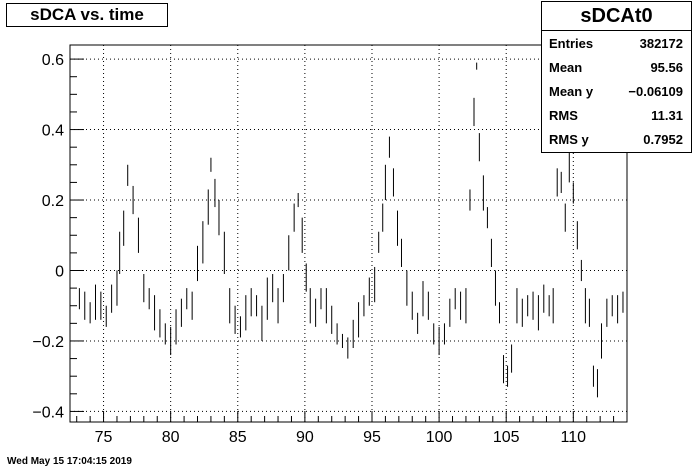  Describe the element at coordinates (571, 43) in the screenshot. I see `stats-label: Entries` at that location.